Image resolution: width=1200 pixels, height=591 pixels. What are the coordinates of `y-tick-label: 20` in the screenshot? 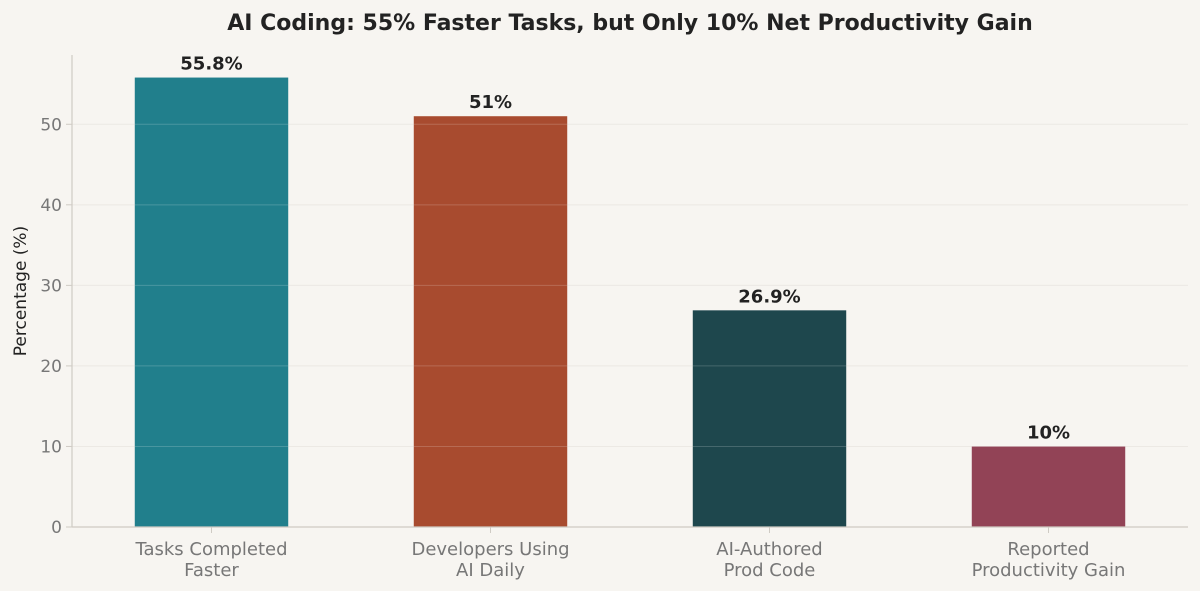 It's located at (51, 367).